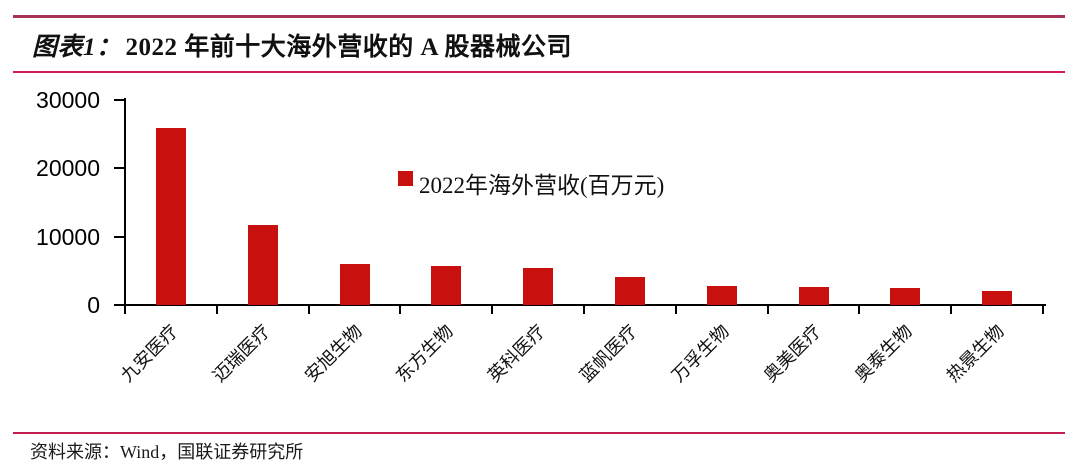 This screenshot has height=467, width=1080. I want to click on y-tick-label: 30000, so click(68, 100).